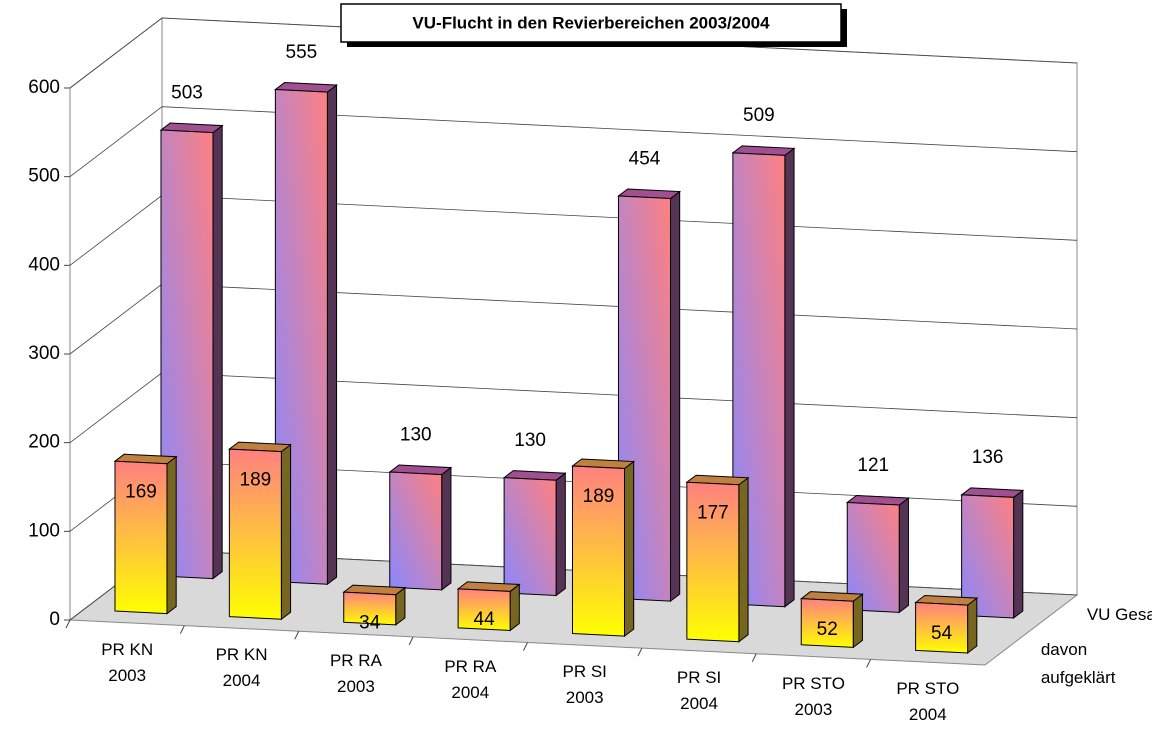  I want to click on legend-label: davon aufgeklärt, so click(1078, 664).